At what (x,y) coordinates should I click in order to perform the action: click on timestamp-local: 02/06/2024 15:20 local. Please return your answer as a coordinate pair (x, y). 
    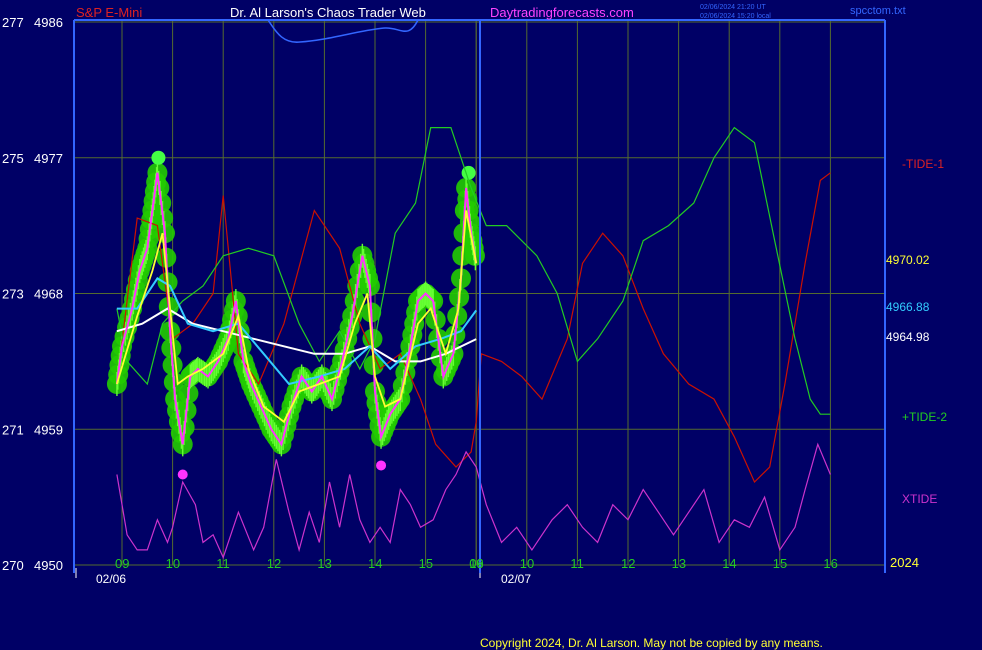
    Looking at the image, I should click on (735, 16).